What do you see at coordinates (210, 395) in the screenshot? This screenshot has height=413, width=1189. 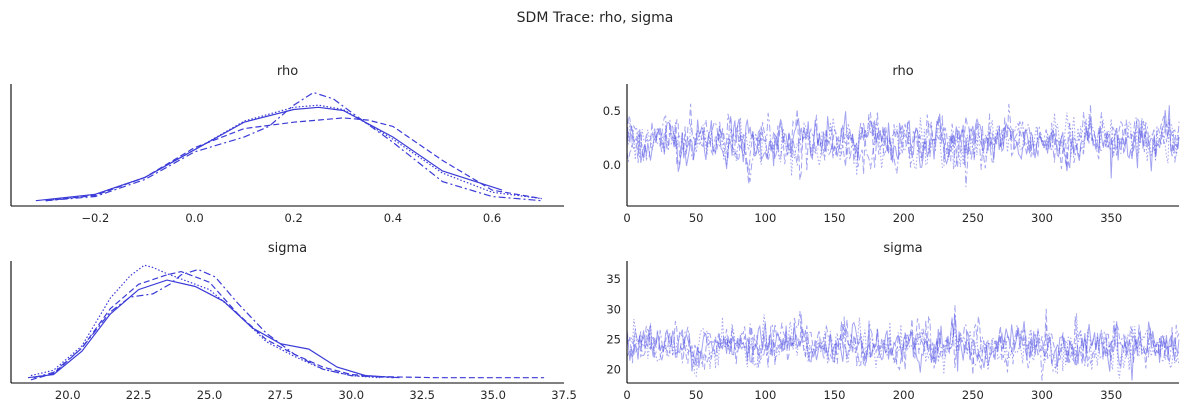 I see `x-tick-label: 25.0` at bounding box center [210, 395].